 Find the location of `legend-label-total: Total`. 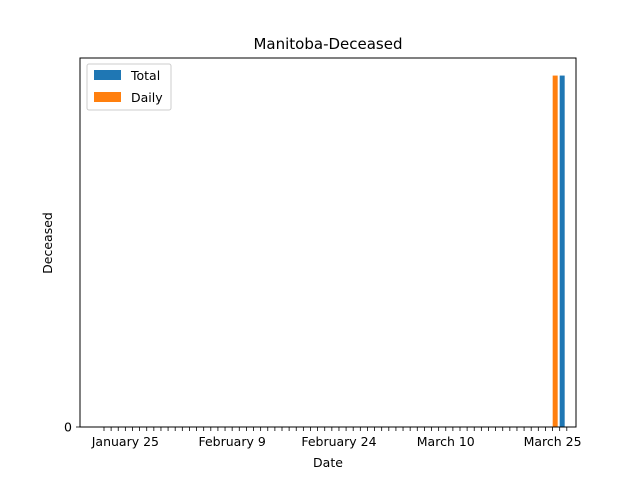

legend-label-total: Total is located at coordinates (145, 75).